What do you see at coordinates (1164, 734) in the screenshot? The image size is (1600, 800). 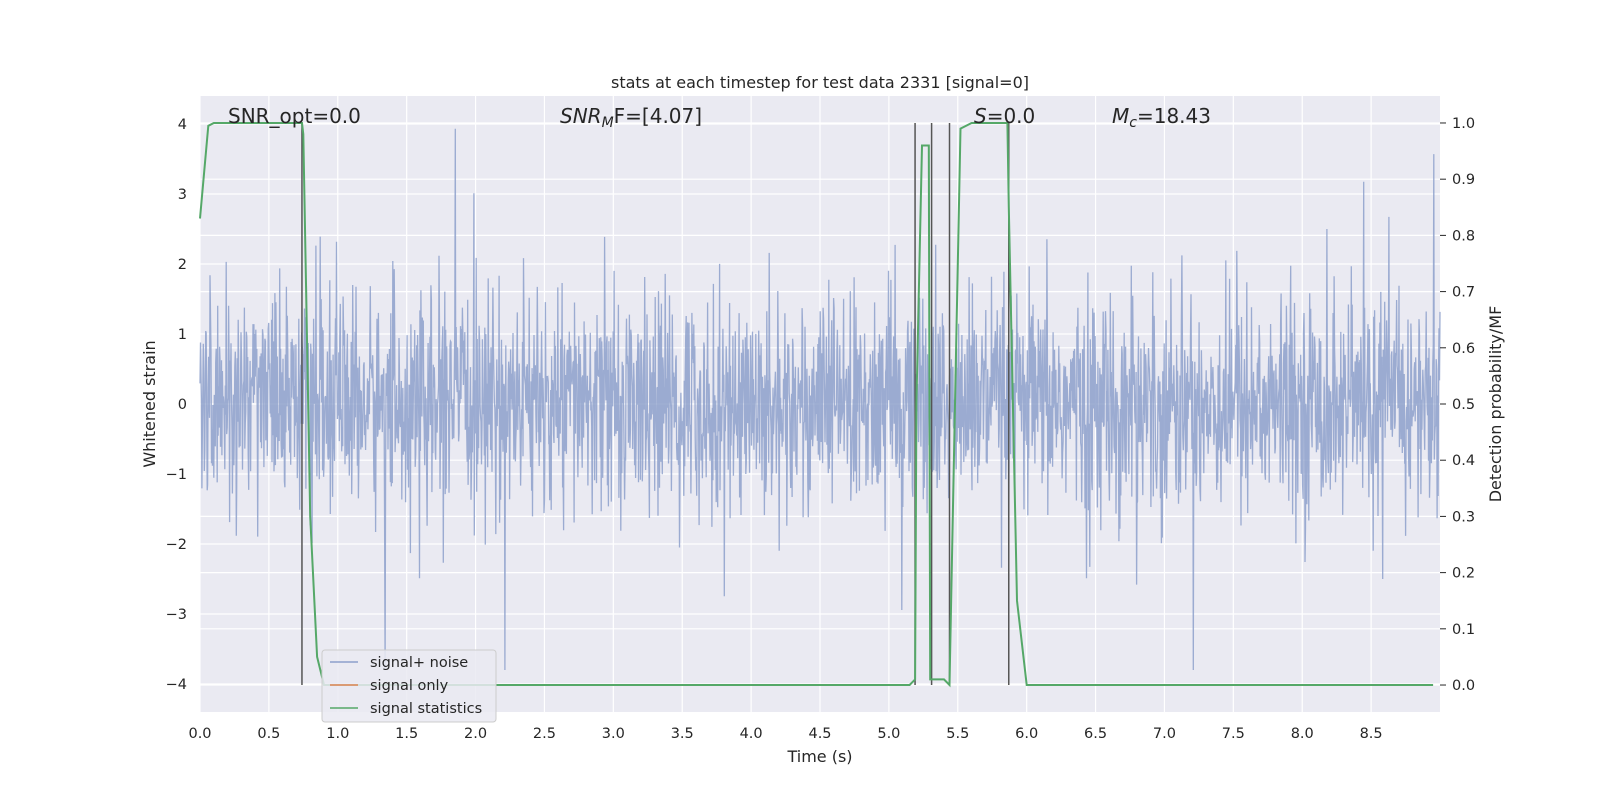 I see `x-tick-label: 7.0` at bounding box center [1164, 734].